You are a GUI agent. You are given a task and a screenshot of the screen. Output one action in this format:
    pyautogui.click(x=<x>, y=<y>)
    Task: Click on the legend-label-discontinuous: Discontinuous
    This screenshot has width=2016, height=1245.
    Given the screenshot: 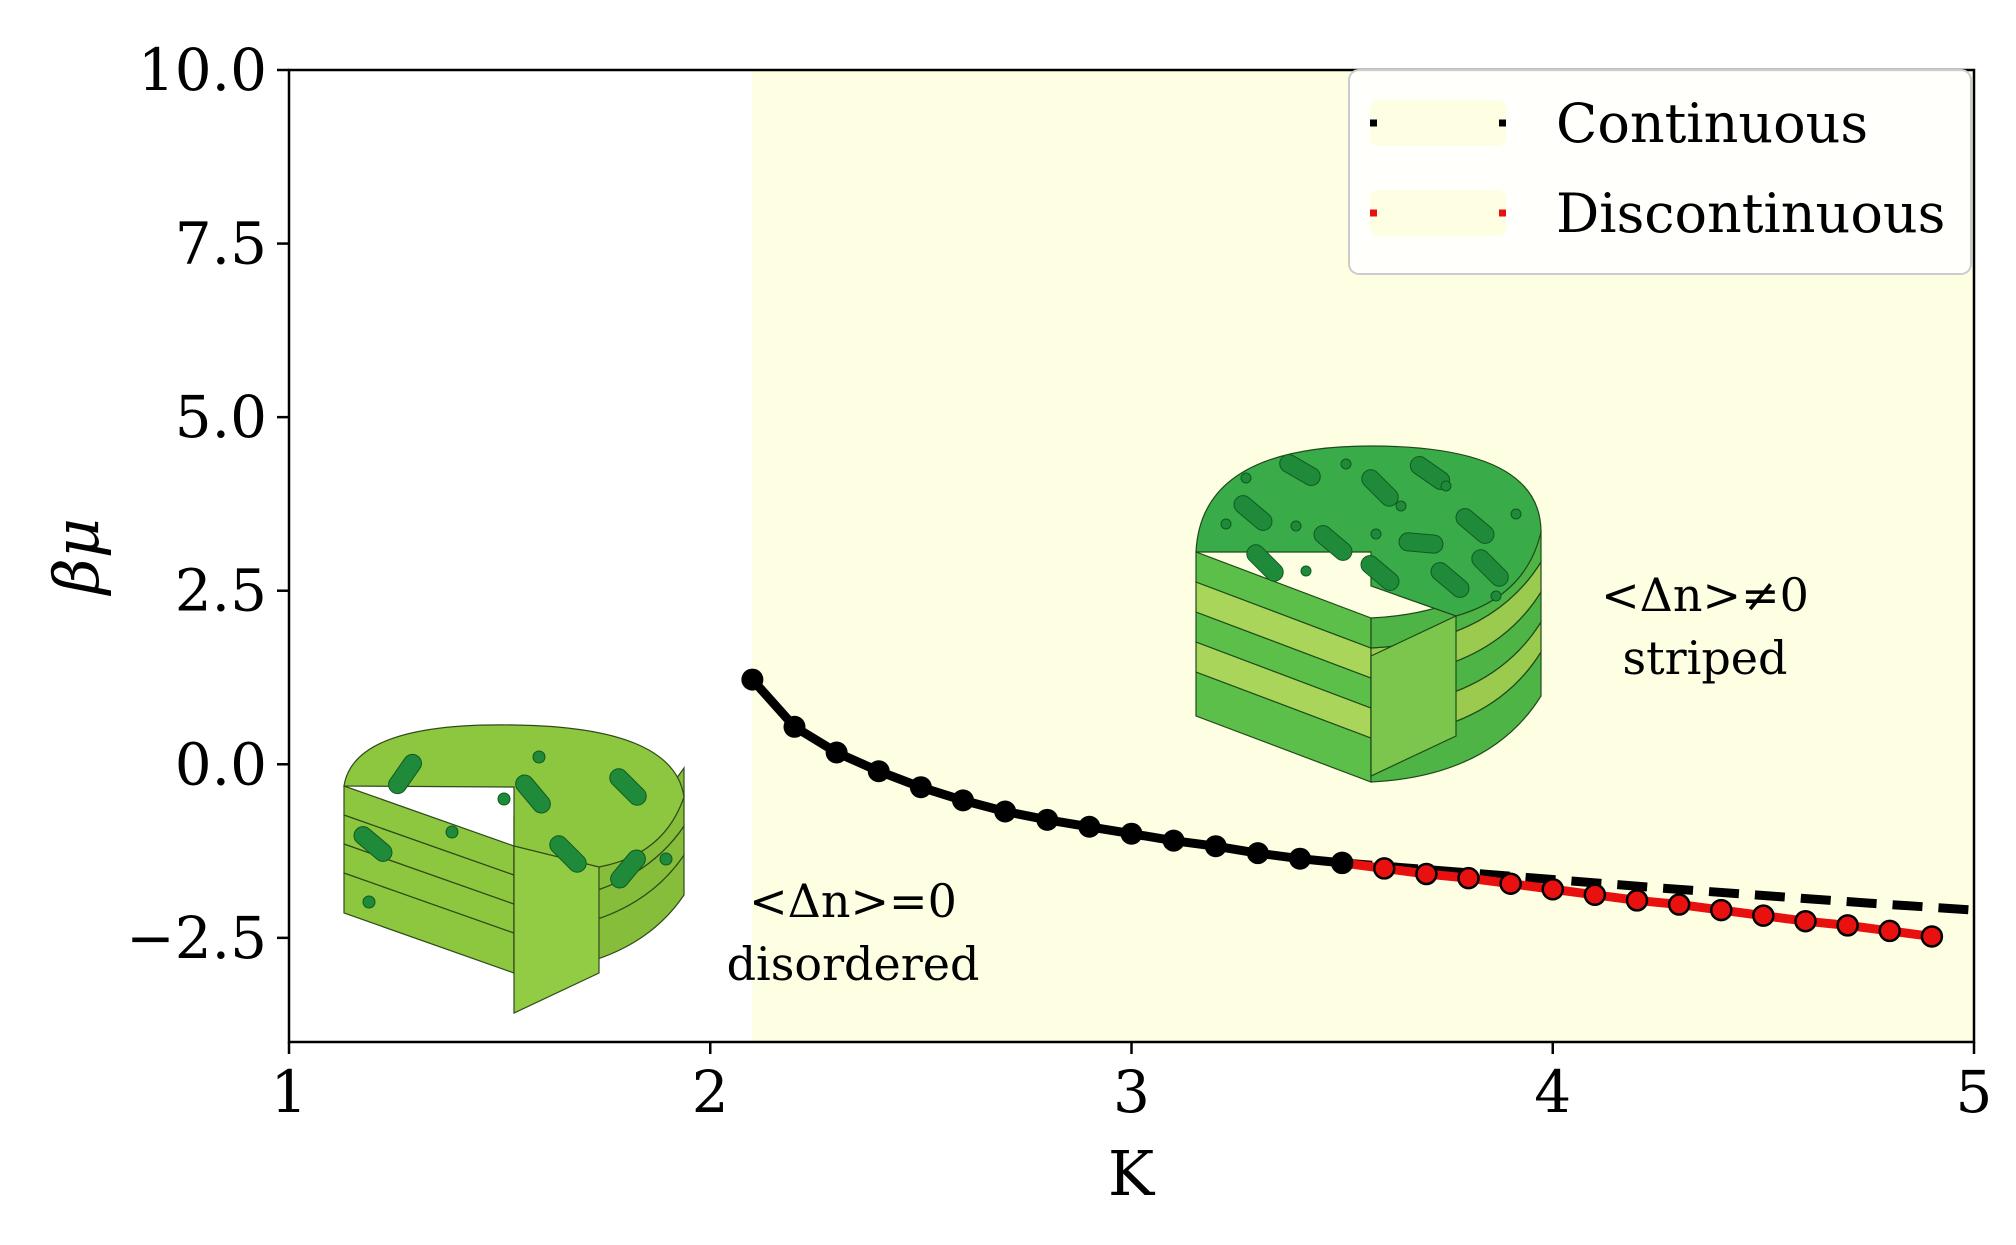 What is the action you would take?
    pyautogui.click(x=1750, y=213)
    